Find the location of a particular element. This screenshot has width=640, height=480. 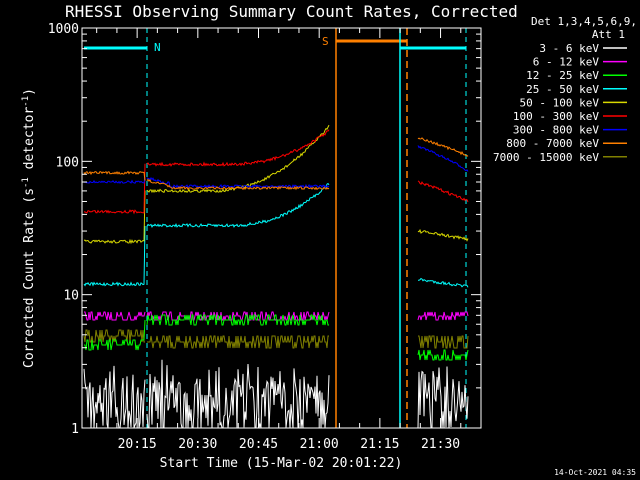

y-tick-label: 10 is located at coordinates (71, 296).